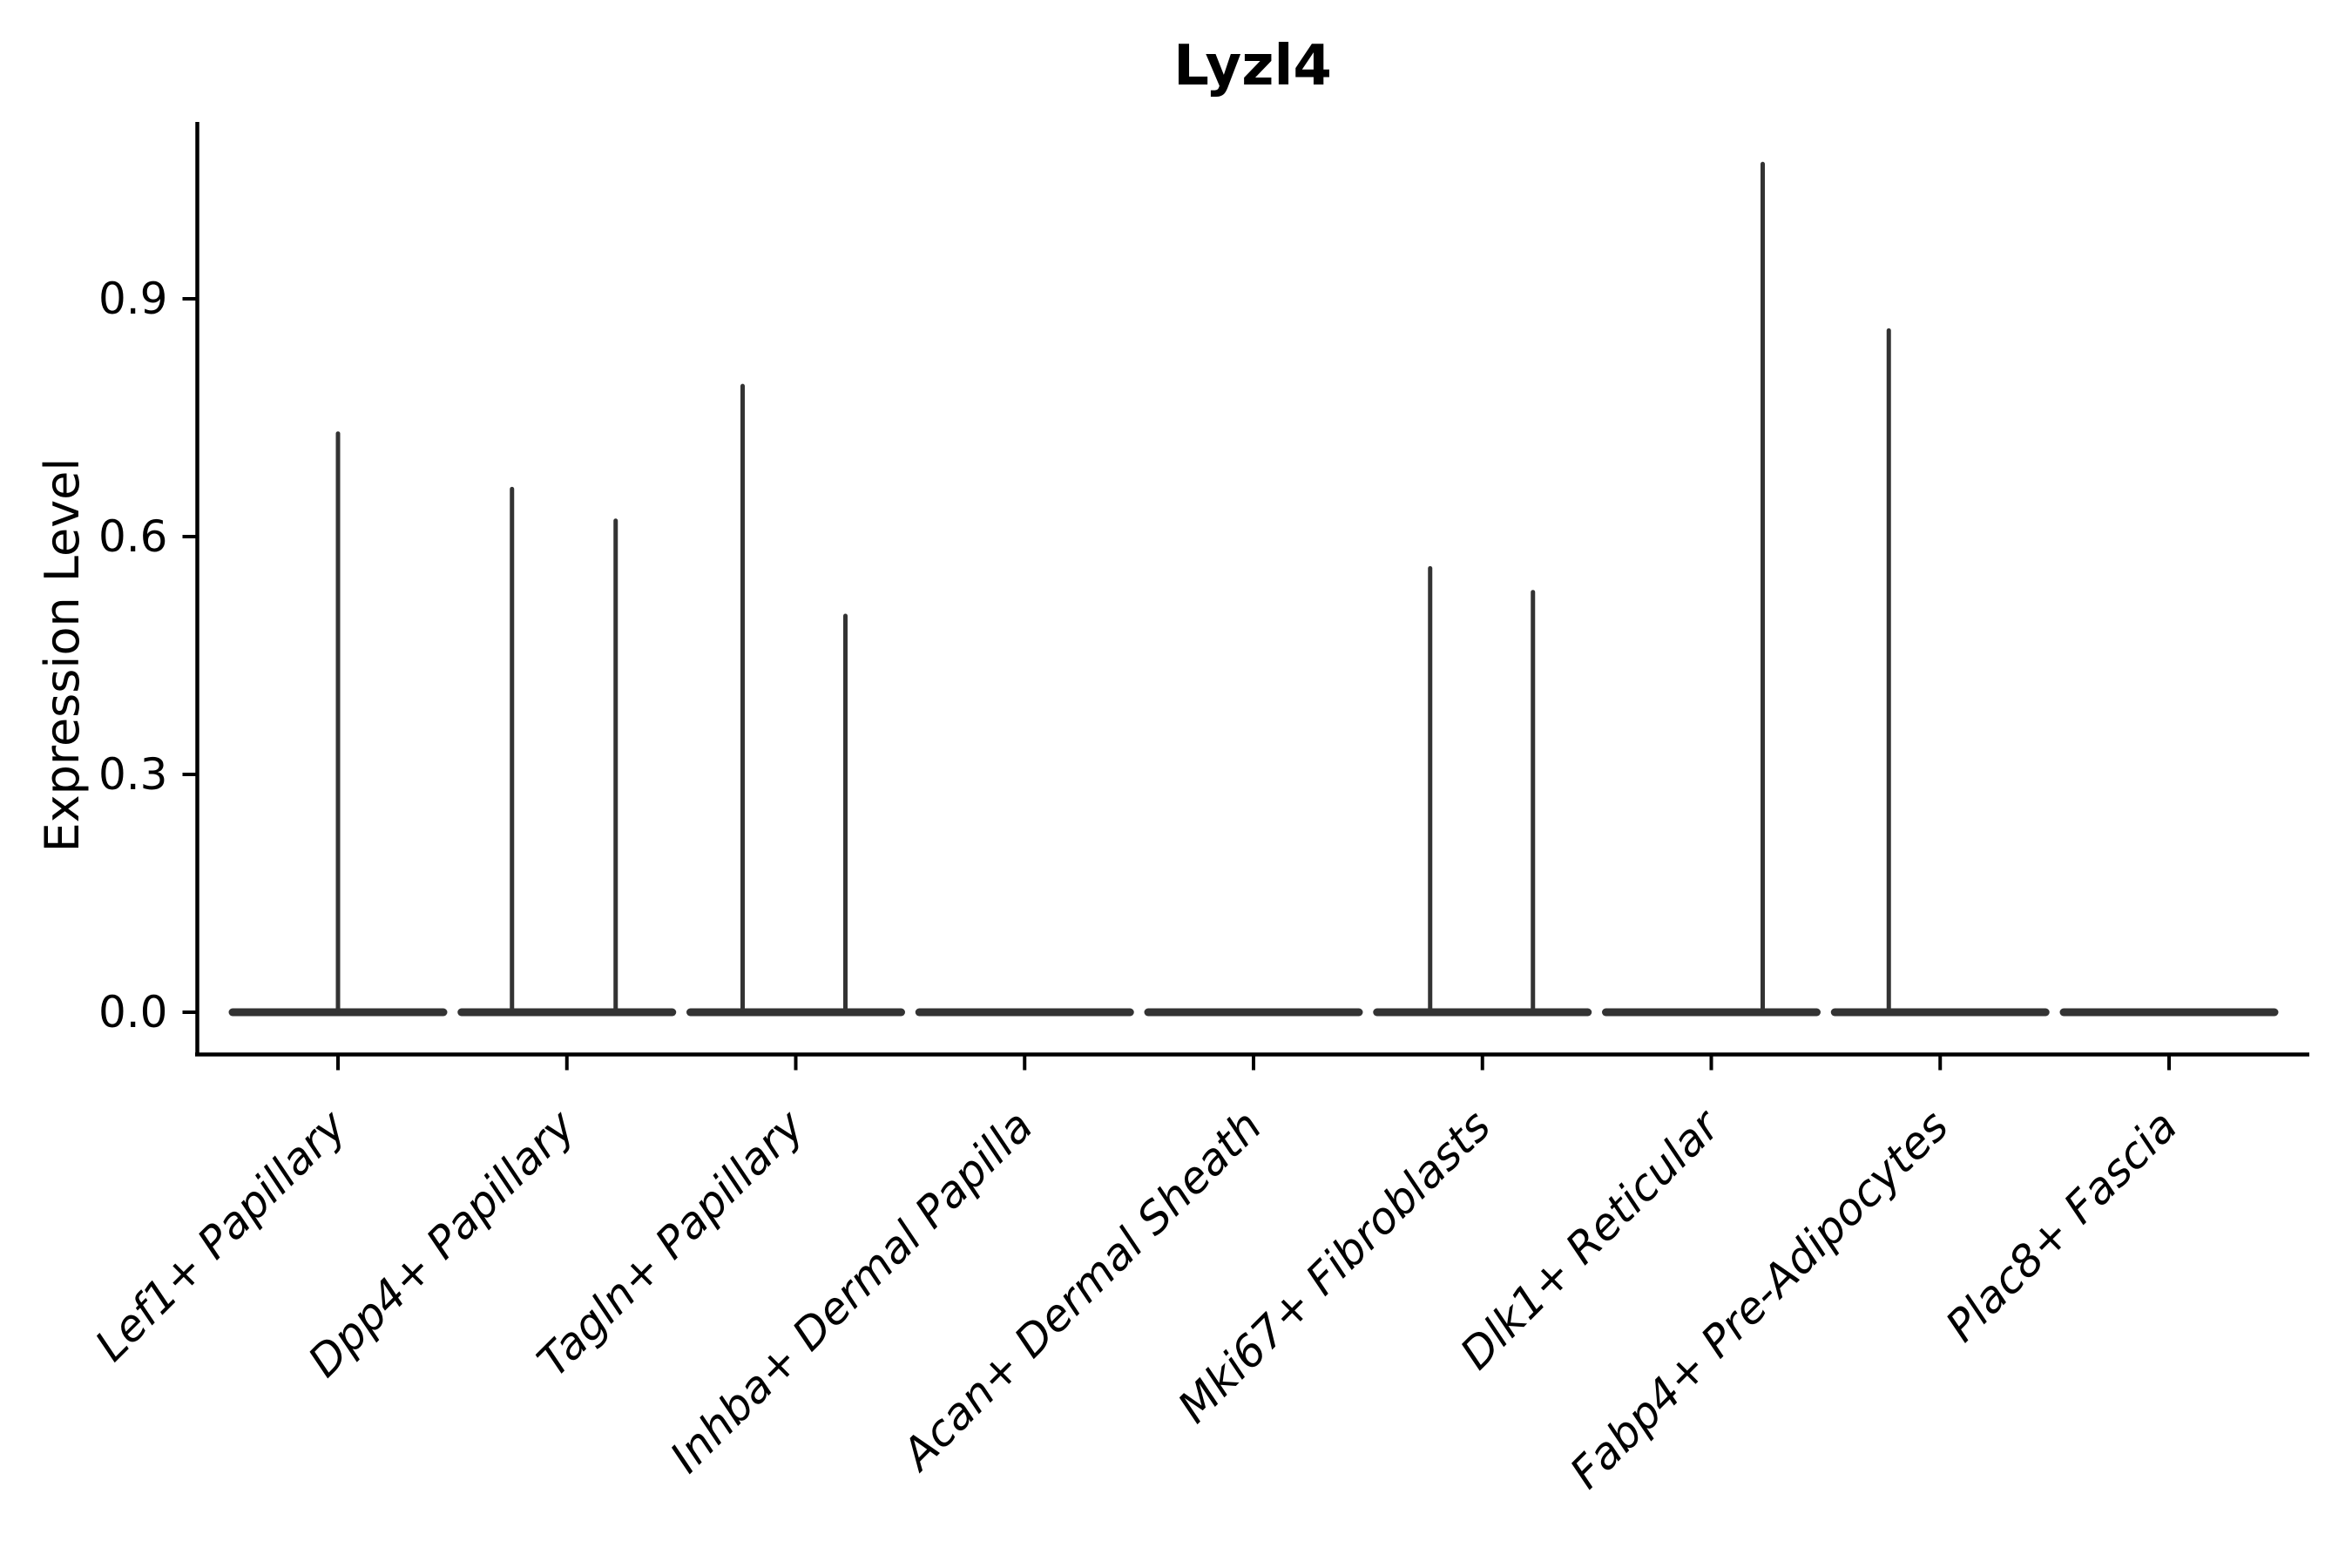 This screenshot has width=2352, height=1568. Describe the element at coordinates (1081, 1290) in the screenshot. I see `x-tick-label: Acan+ Dermal Sheath` at that location.